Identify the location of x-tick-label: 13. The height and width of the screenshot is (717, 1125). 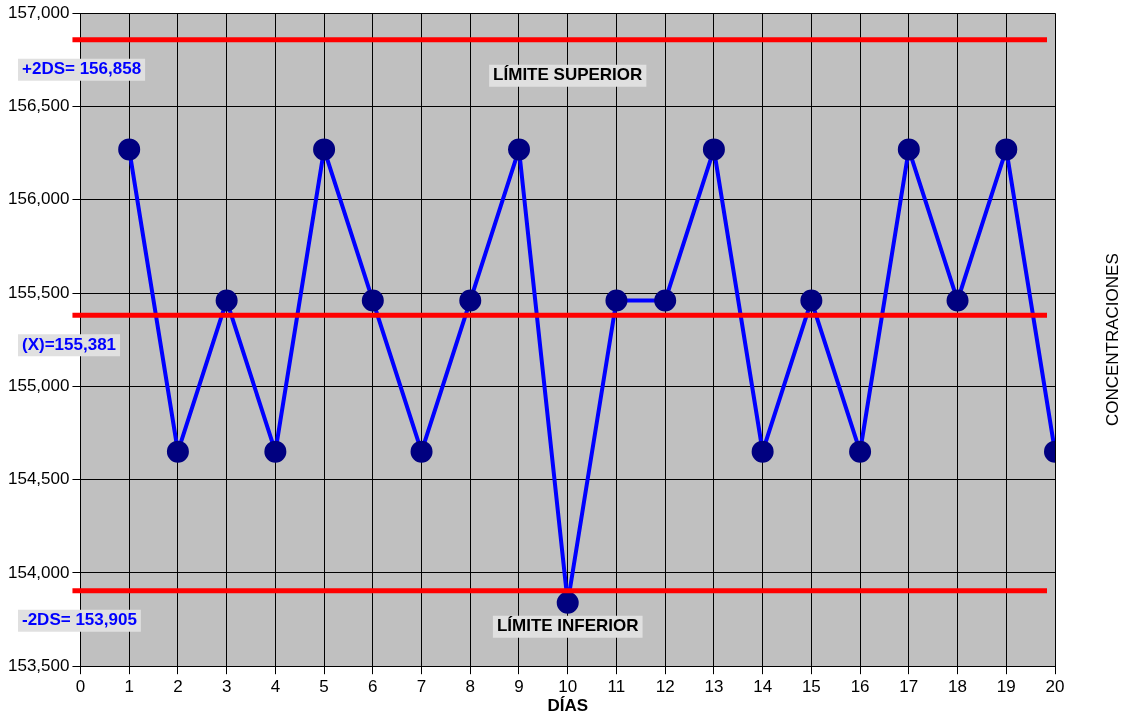
(714, 687).